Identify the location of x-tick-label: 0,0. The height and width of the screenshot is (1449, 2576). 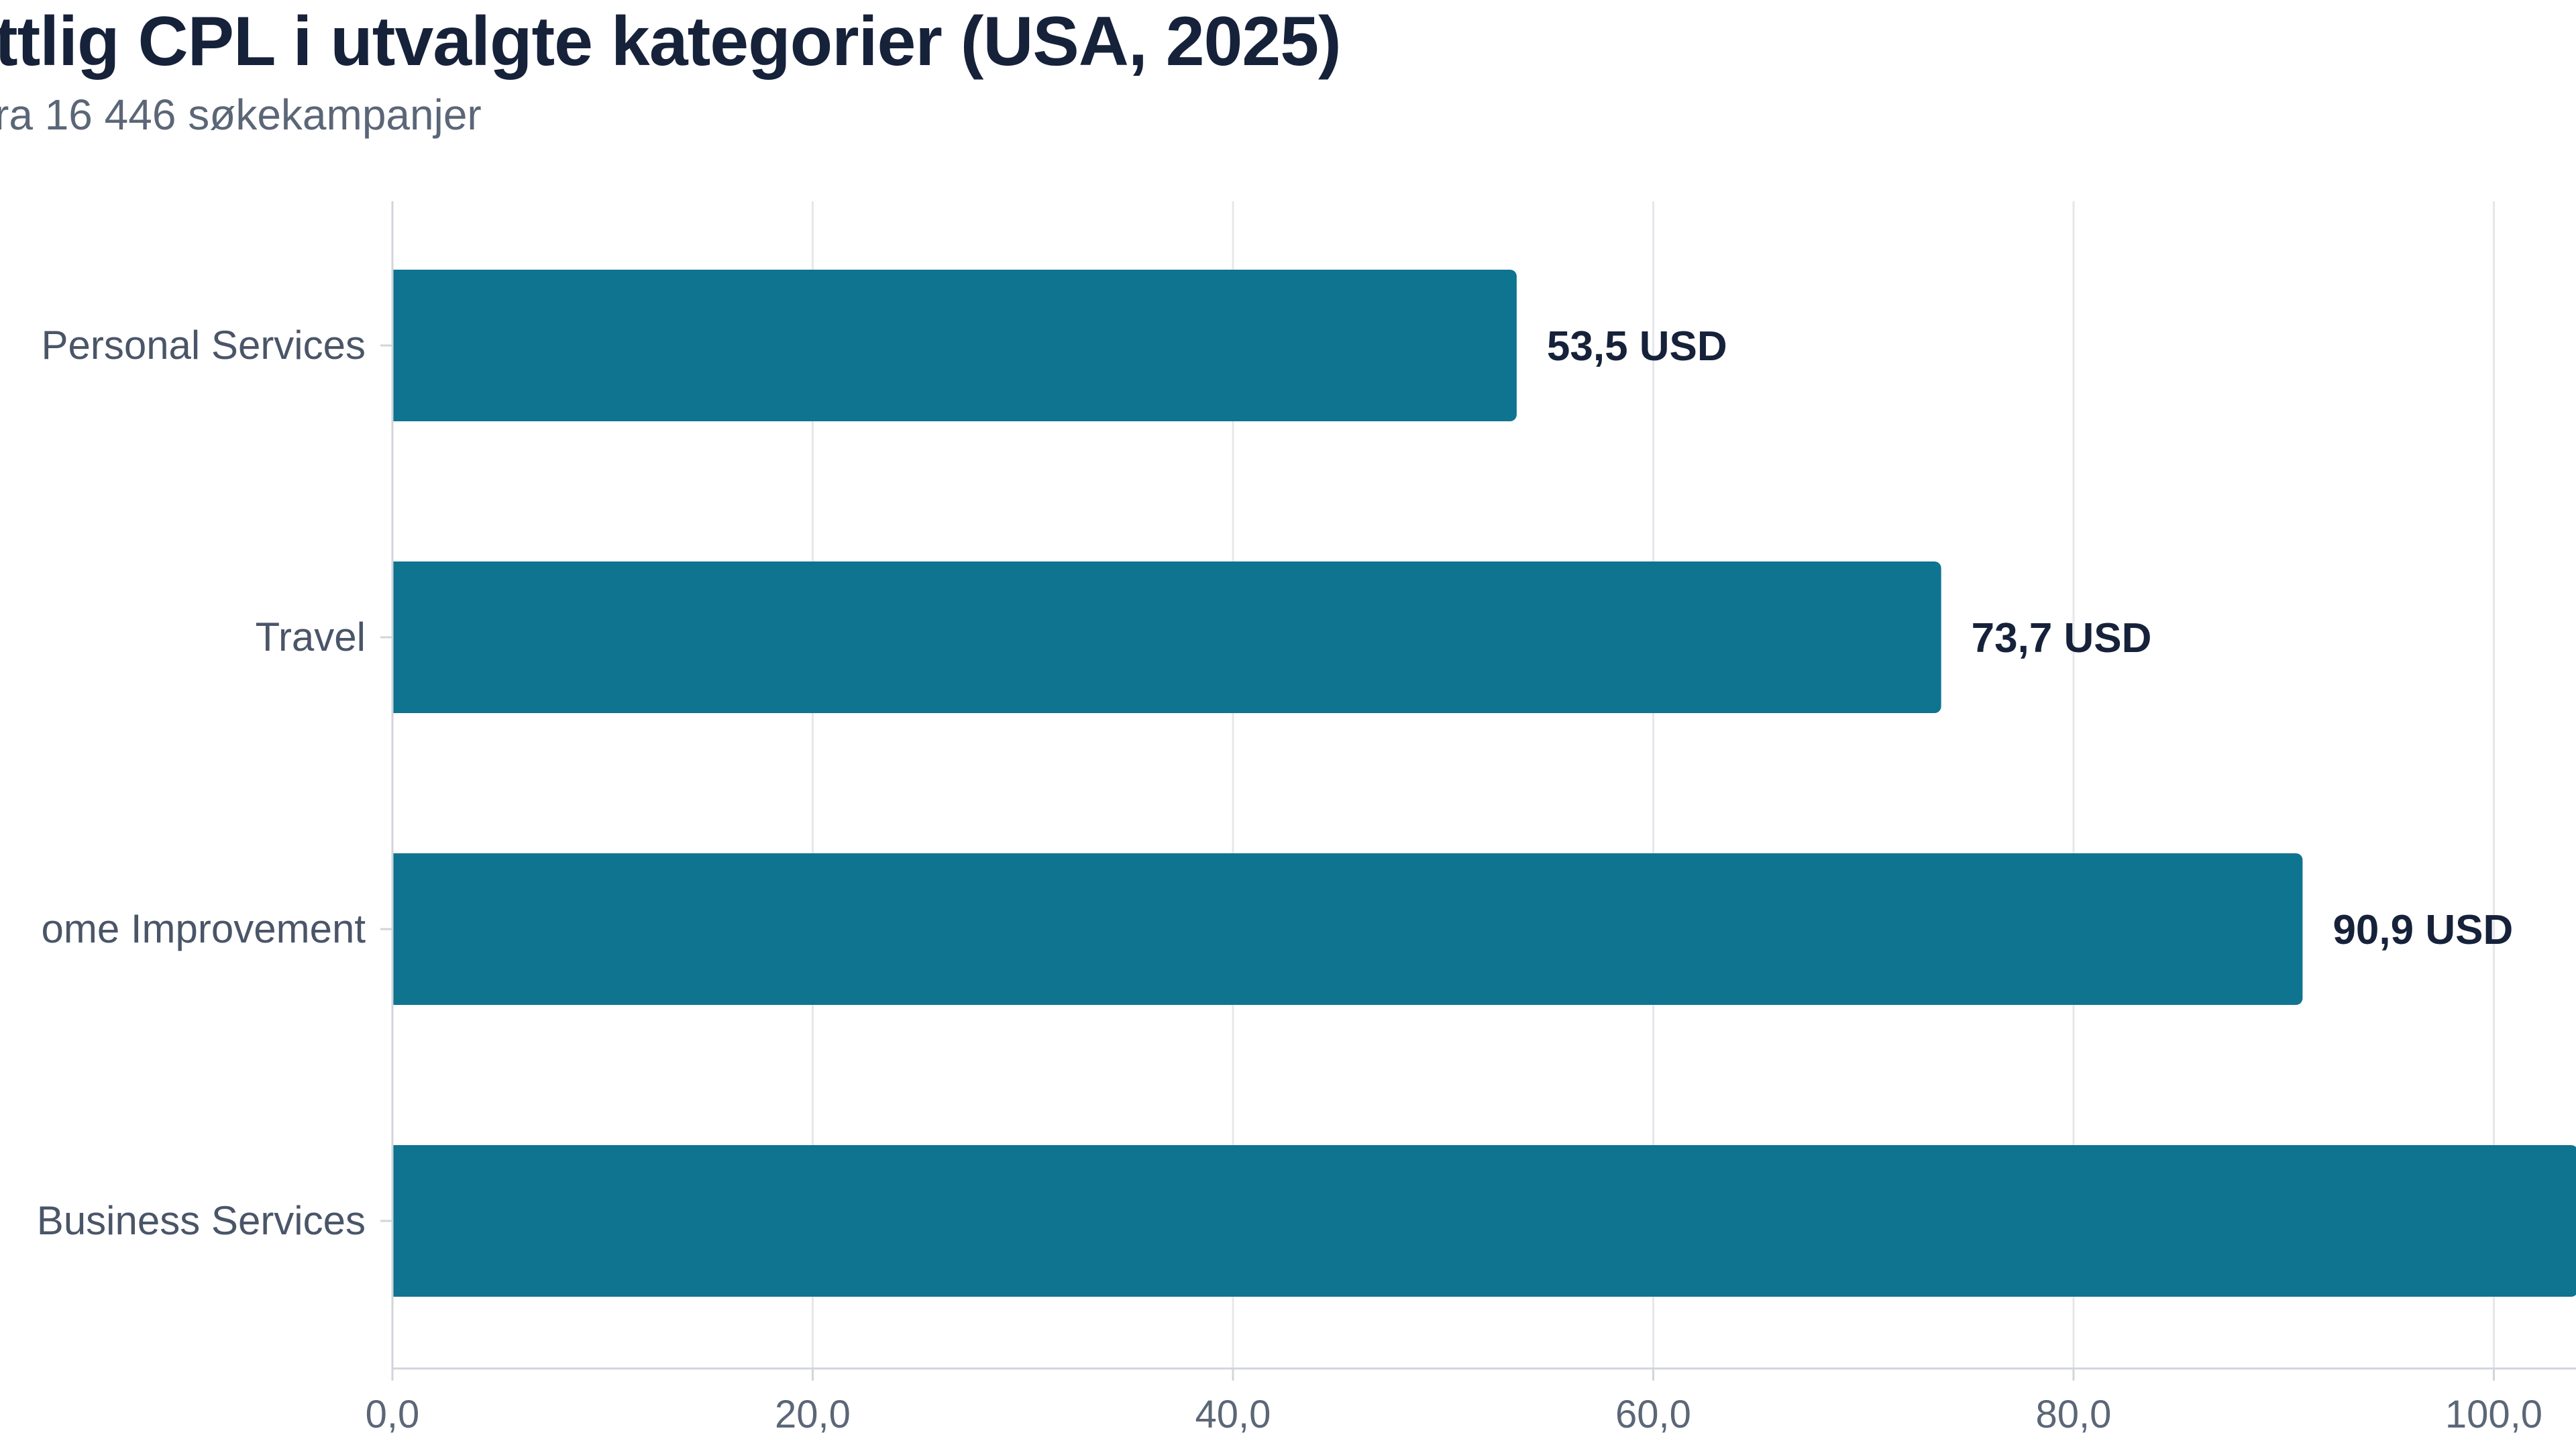
(393, 1414).